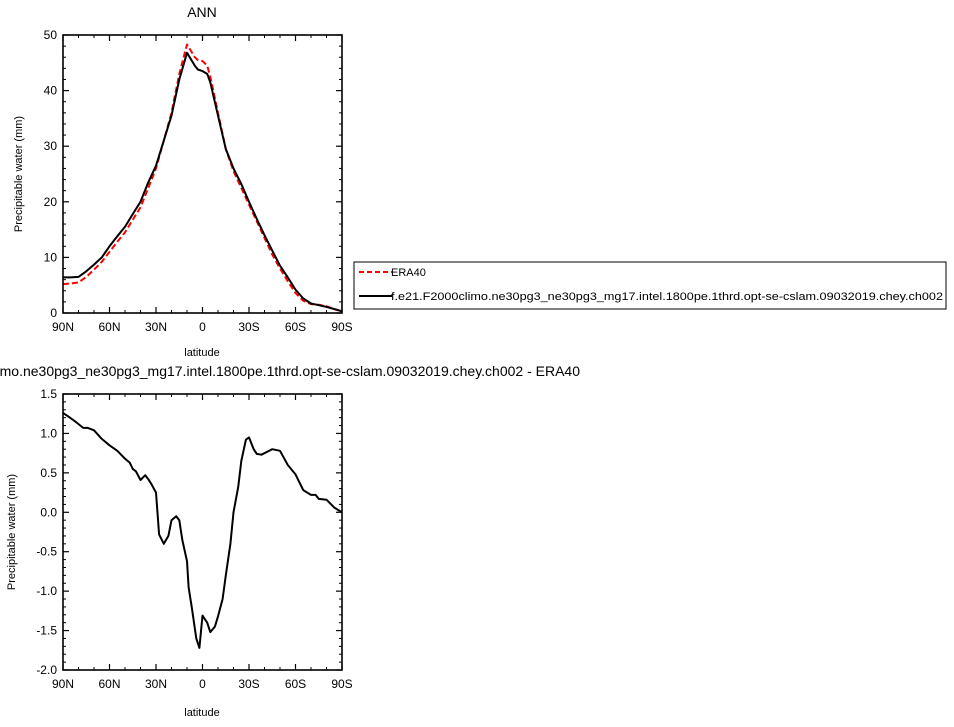 The height and width of the screenshot is (727, 954). Describe the element at coordinates (46, 591) in the screenshot. I see `p2-ytick-label-2: -1.0` at that location.